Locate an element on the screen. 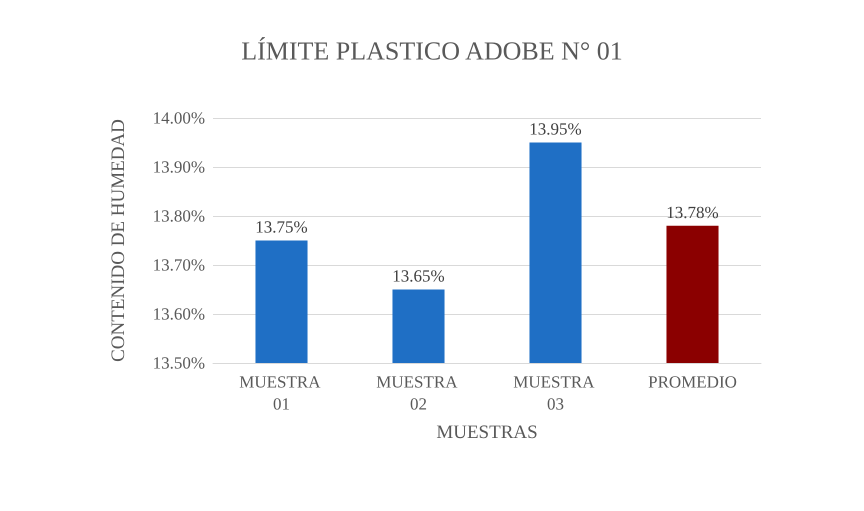 This screenshot has height=511, width=864. y-axis-title: CONTENIDO DE HUMEDAD is located at coordinates (118, 240).